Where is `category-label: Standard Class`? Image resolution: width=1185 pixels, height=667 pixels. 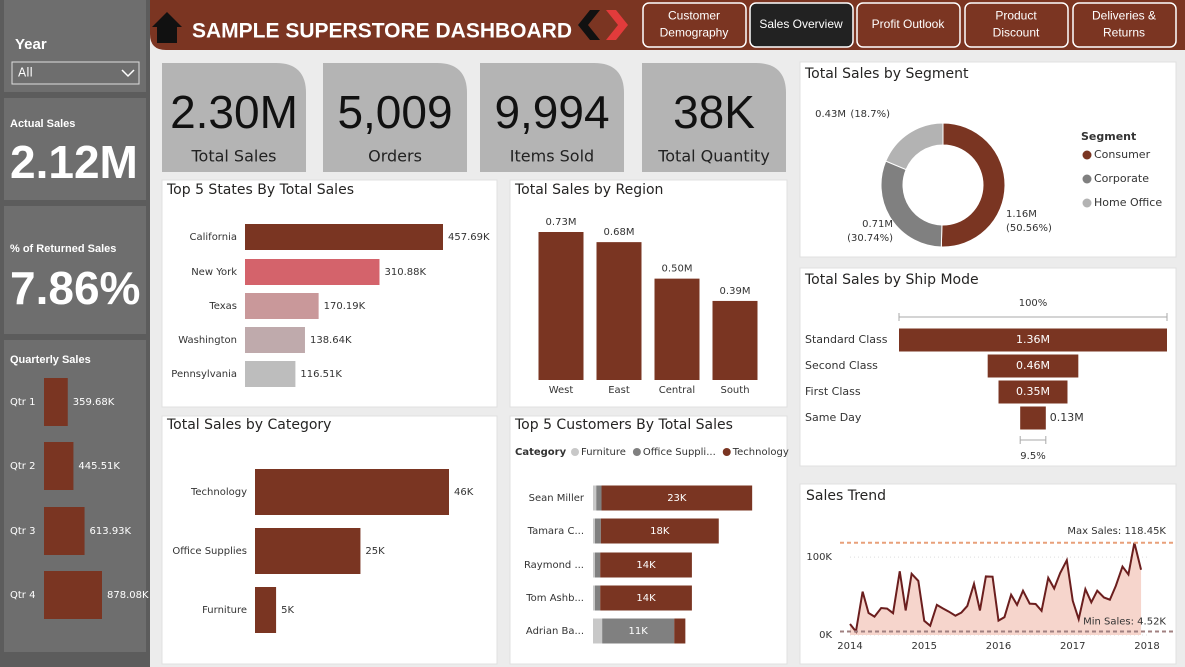 category-label: Standard Class is located at coordinates (846, 339).